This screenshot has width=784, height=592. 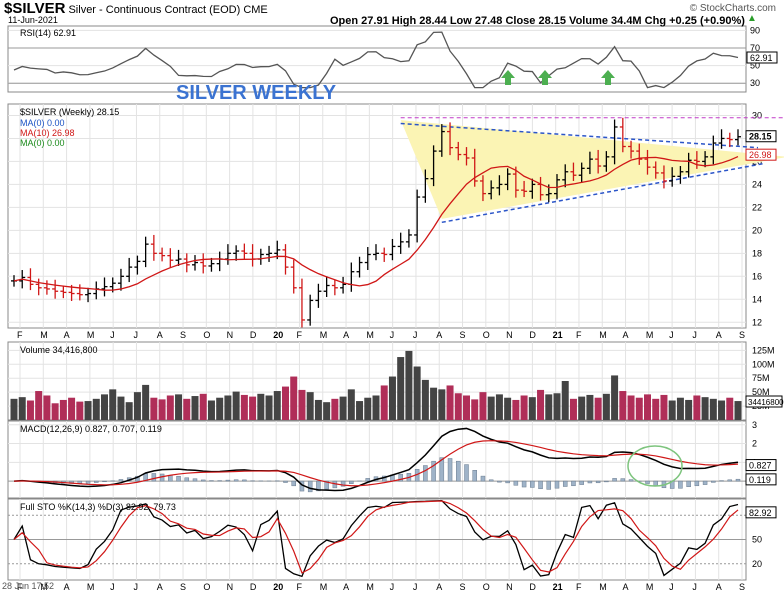 I want to click on sto-tick-label: 50, so click(x=757, y=540).